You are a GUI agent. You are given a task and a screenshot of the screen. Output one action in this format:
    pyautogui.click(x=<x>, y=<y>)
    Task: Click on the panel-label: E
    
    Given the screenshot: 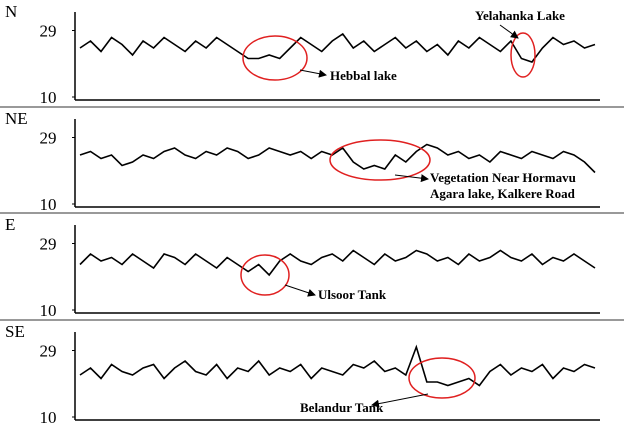 What is the action you would take?
    pyautogui.click(x=10, y=224)
    